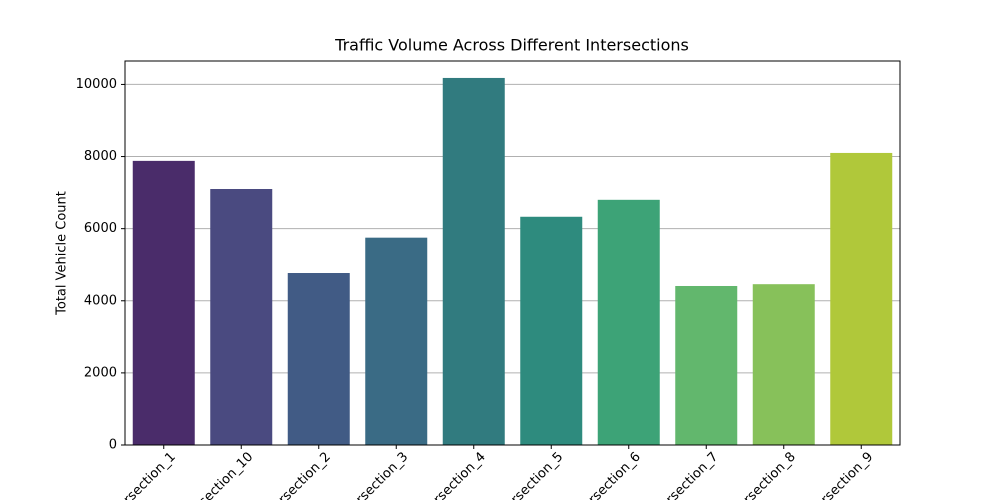  I want to click on y-axis-label: Total Vehicle Count, so click(62, 253).